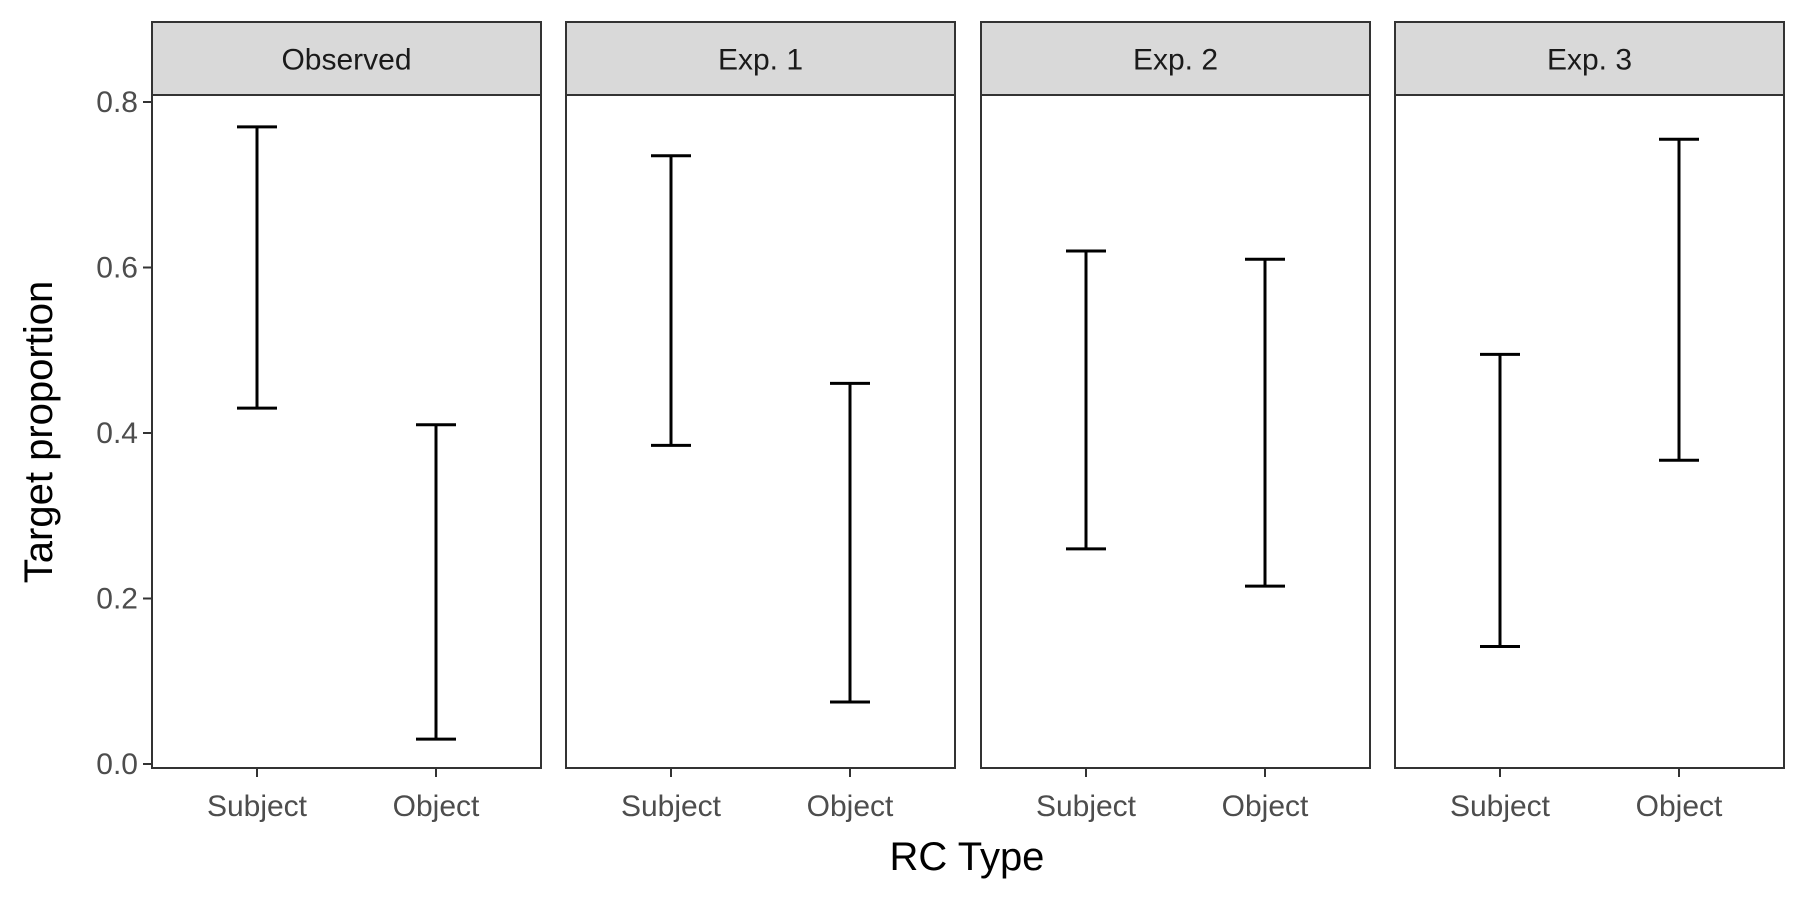 The height and width of the screenshot is (905, 1800). I want to click on facet-strip-label: Exp. 1, so click(760, 60).